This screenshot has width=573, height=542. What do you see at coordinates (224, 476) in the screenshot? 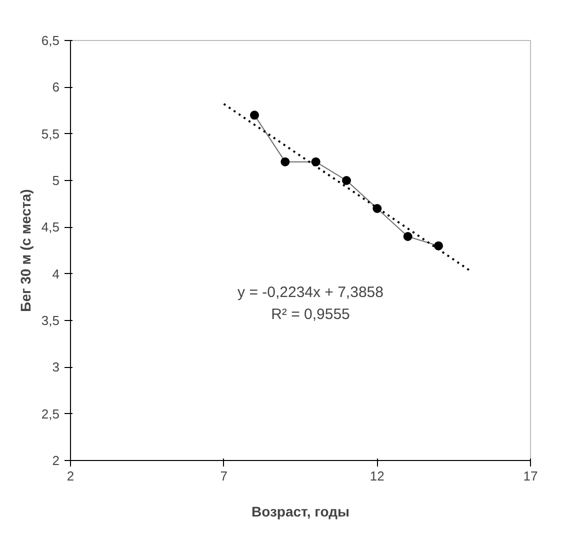
I see `x-tick-label: 7` at bounding box center [224, 476].